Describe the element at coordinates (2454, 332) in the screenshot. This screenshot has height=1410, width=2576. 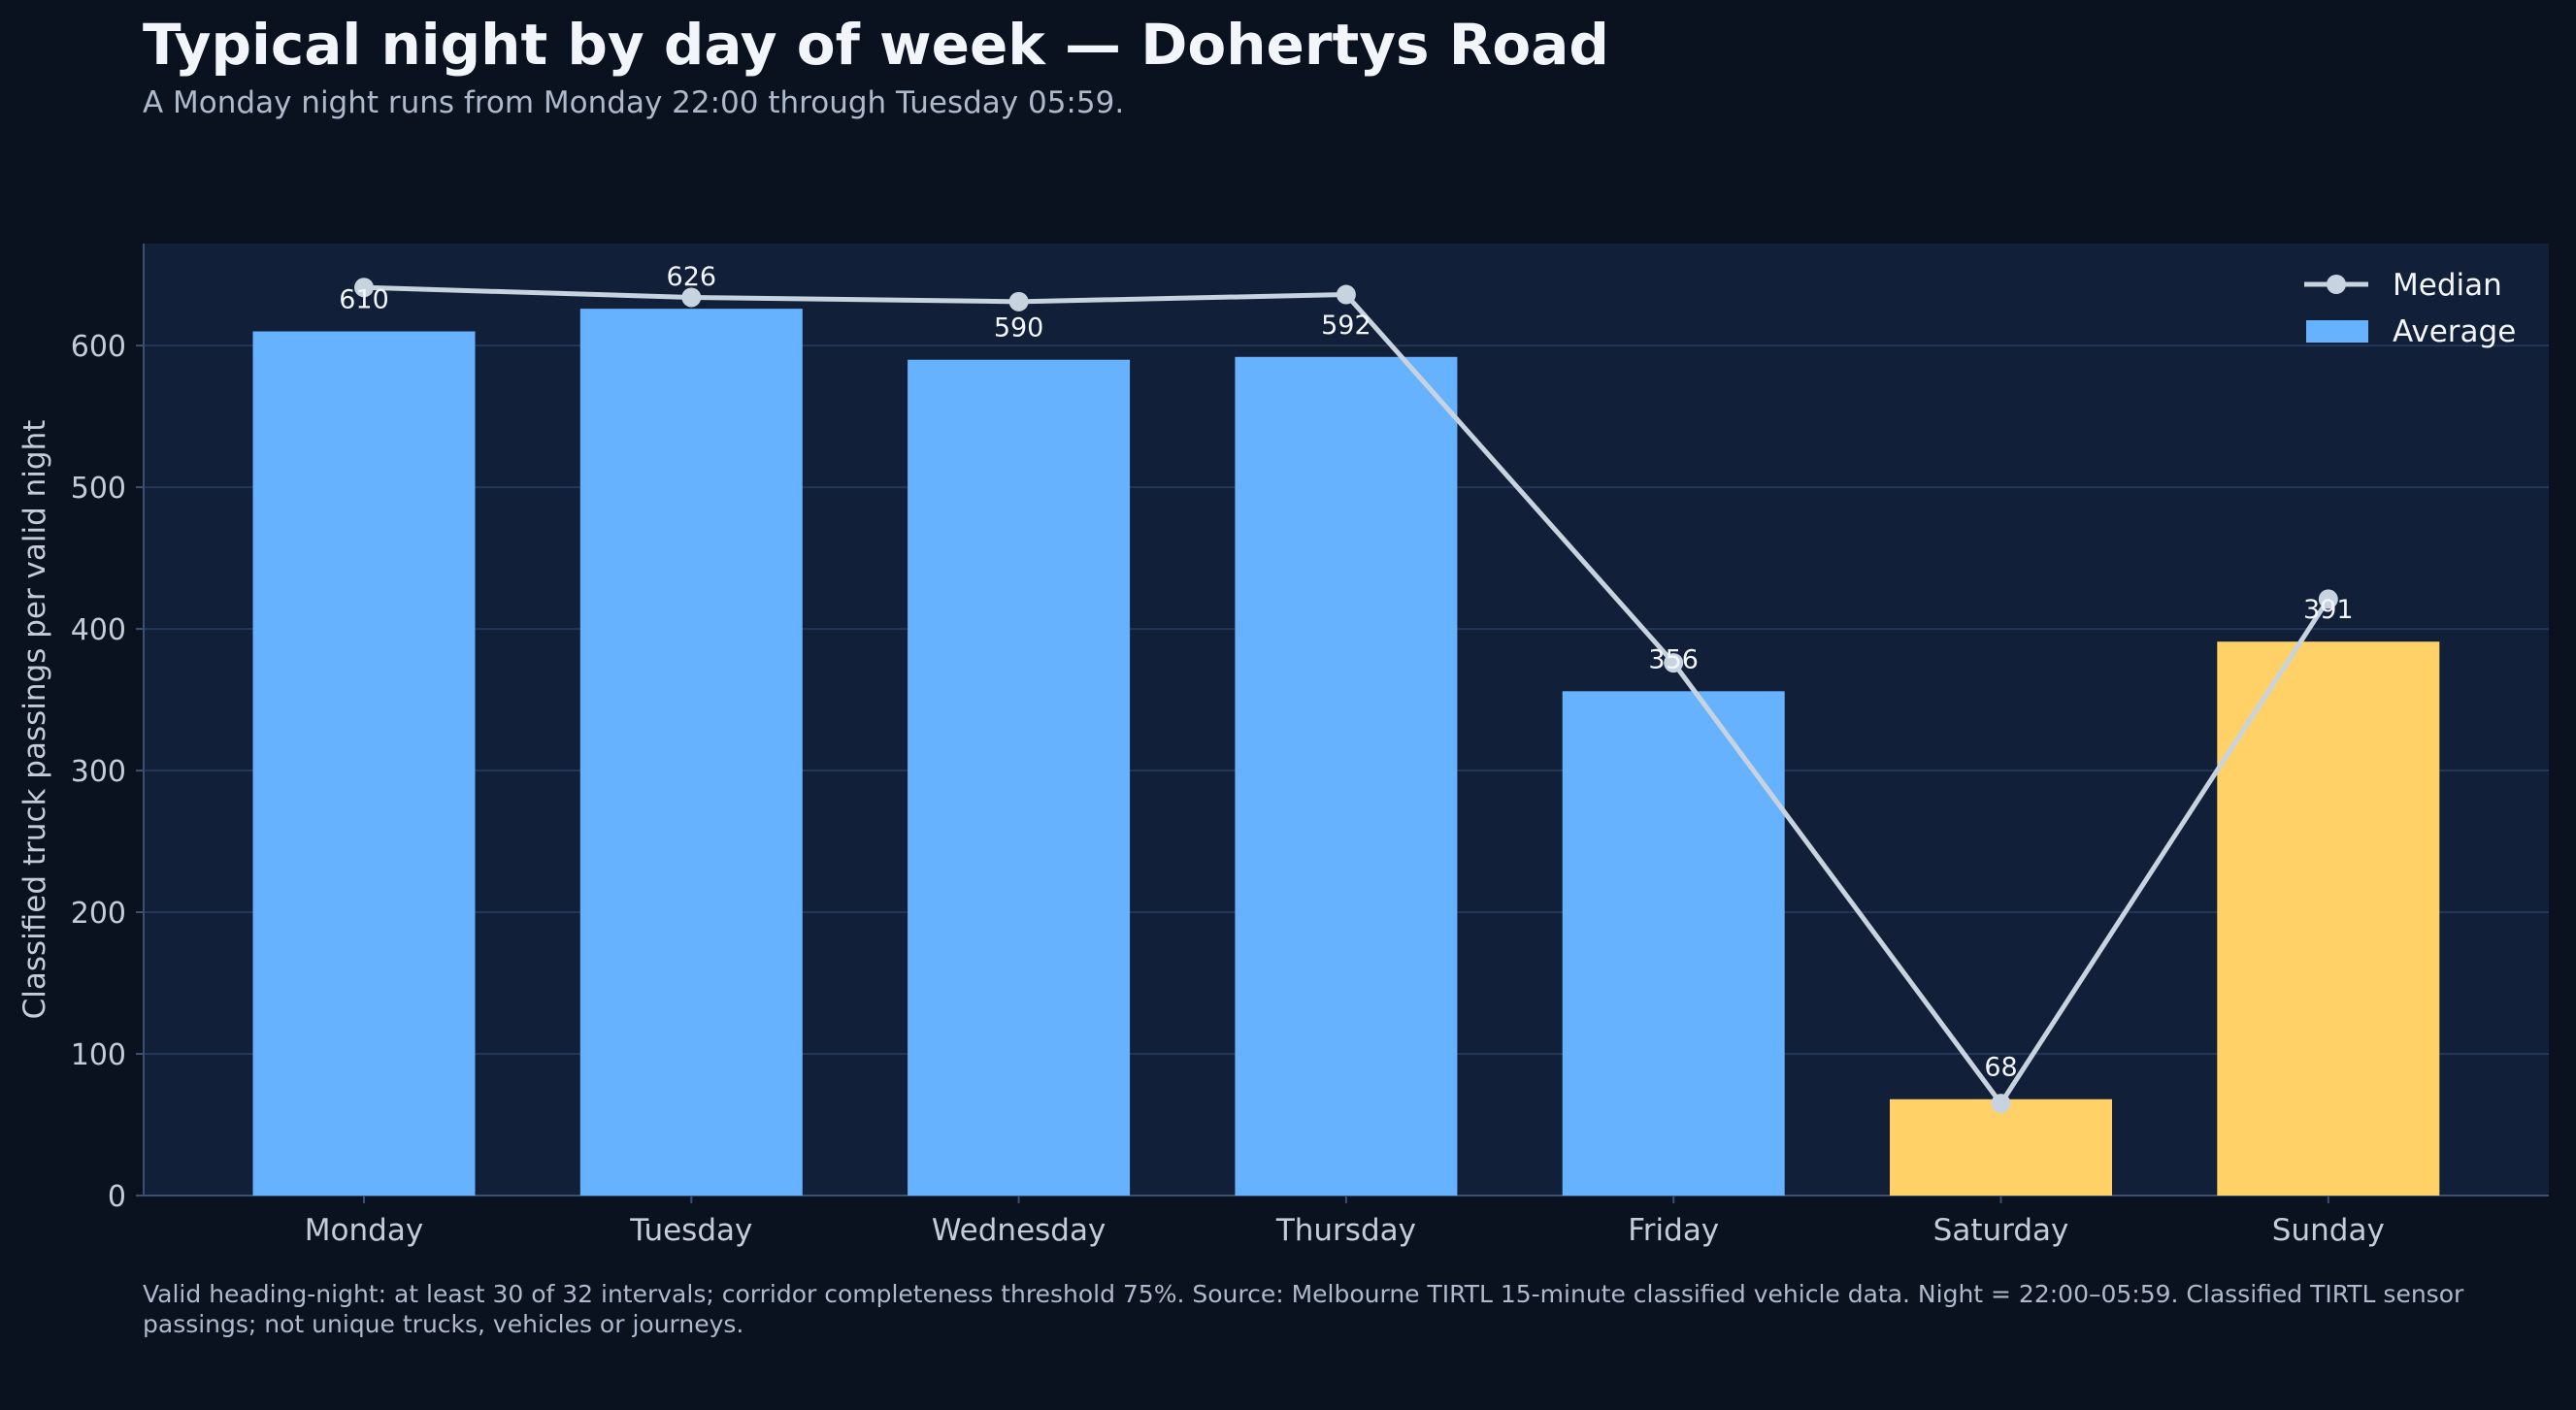
I see `legend-average-label: Average` at that location.